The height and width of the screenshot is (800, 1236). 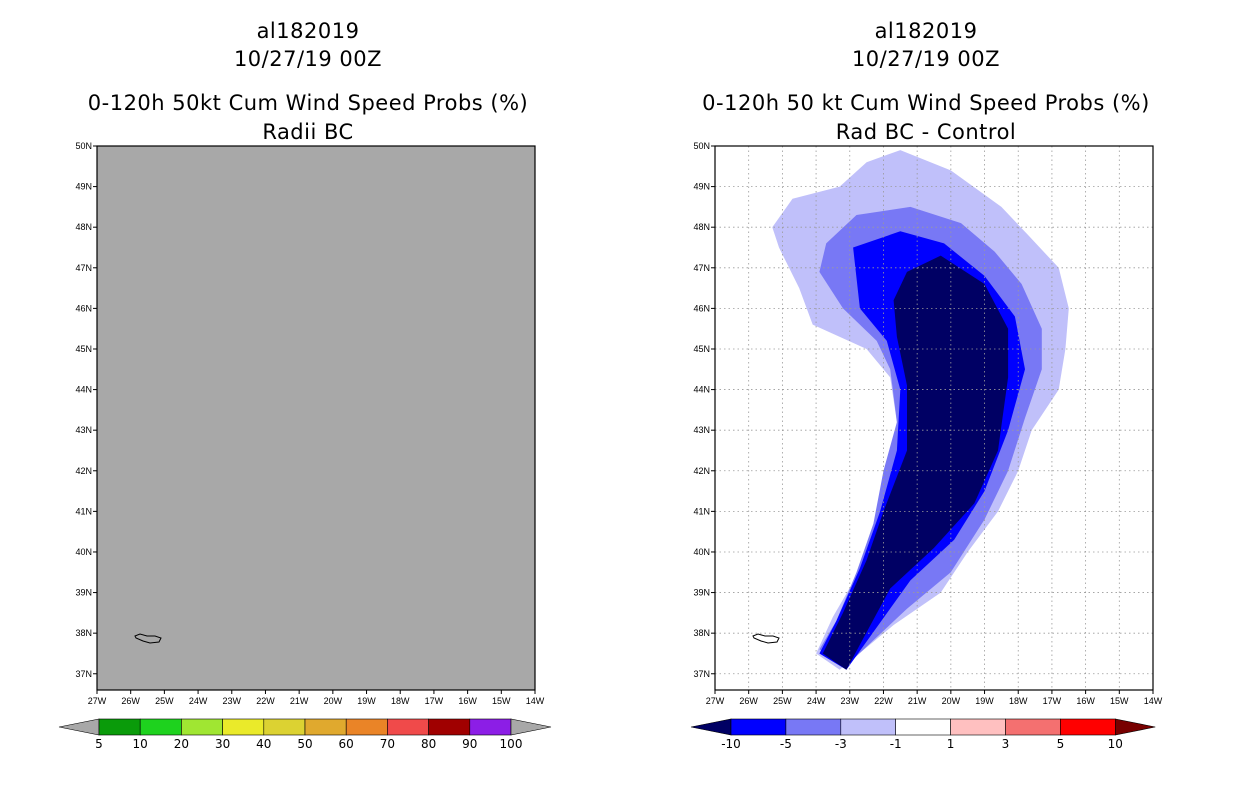 What do you see at coordinates (896, 744) in the screenshot?
I see `colorbar-label: -1` at bounding box center [896, 744].